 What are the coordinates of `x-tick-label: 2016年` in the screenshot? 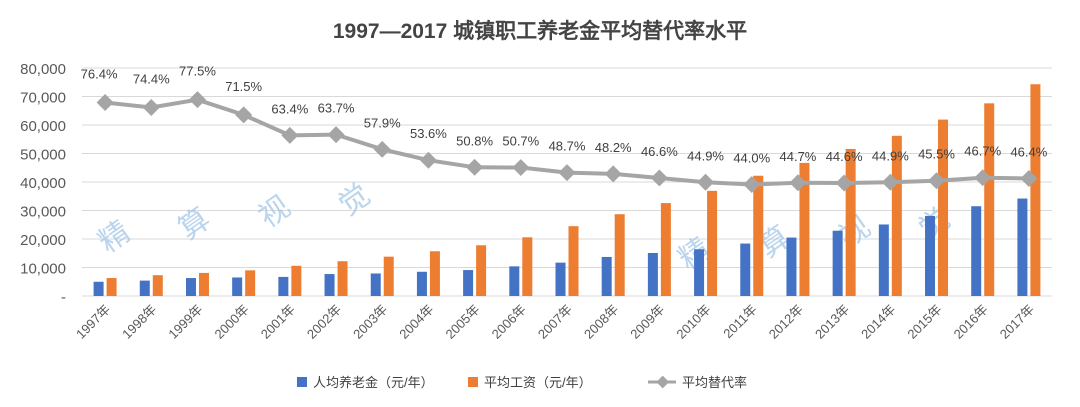 It's located at (971, 322).